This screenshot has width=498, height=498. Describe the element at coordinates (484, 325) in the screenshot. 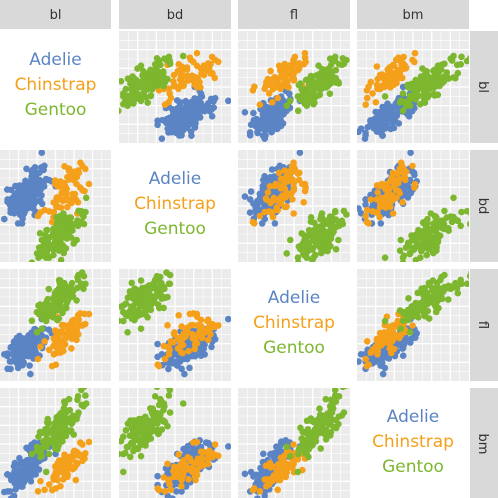

I see `strip-right-fl` at that location.